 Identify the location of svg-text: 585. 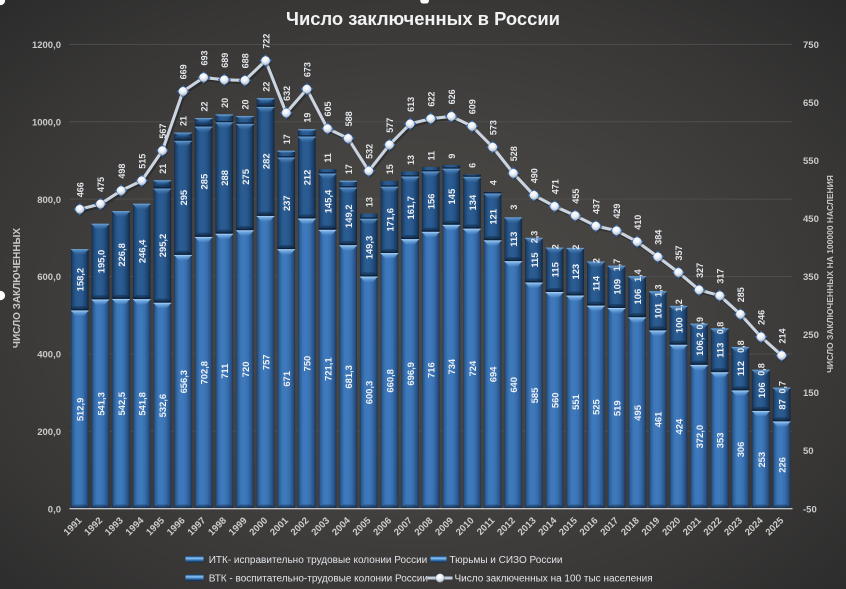
(534, 396).